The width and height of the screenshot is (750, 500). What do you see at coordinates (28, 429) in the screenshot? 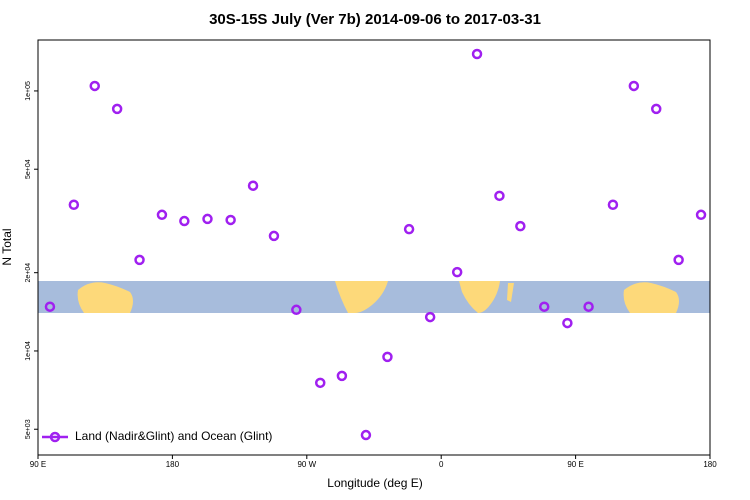
I see `y-tick-label: 5e+03` at bounding box center [28, 429].